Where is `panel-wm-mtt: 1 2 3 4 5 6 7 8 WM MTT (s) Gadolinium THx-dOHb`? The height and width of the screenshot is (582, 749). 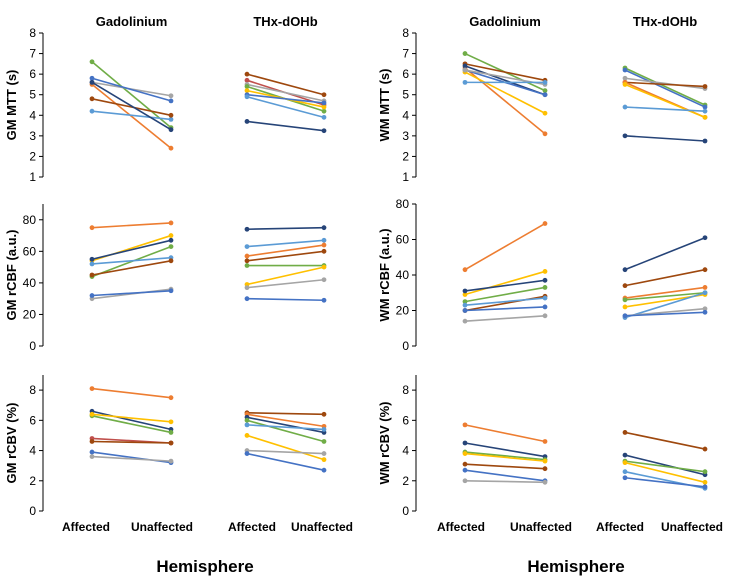
panel-wm-mtt: 1 2 3 4 5 6 7 8 WM MTT (s) Gadolinium THx-dOHb is located at coordinates (542, 99).